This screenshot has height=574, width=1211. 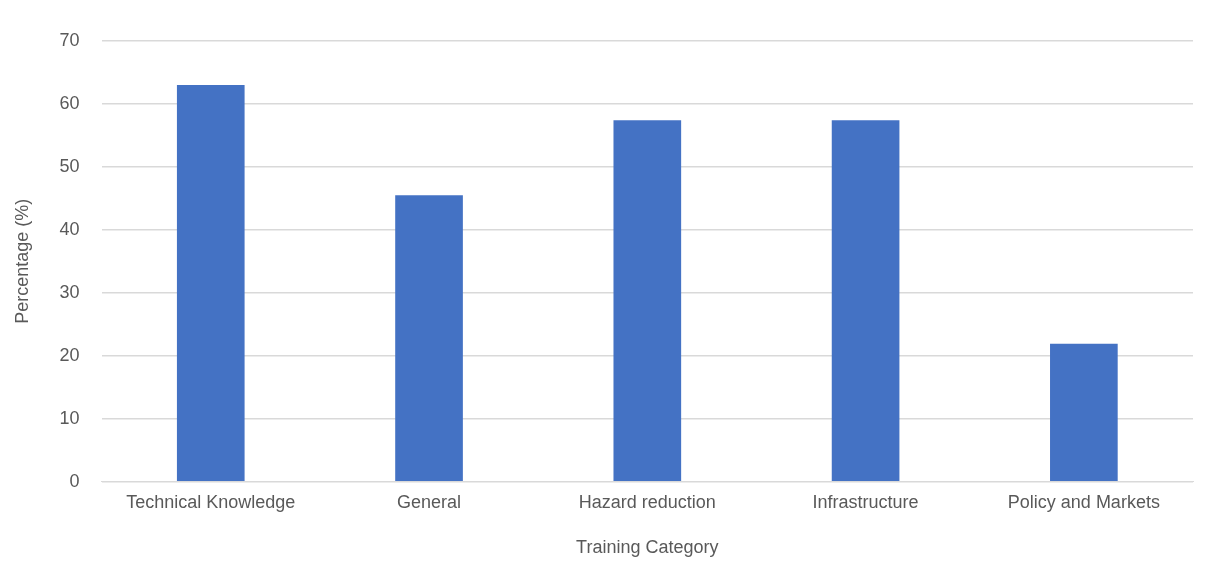 What do you see at coordinates (69, 102) in the screenshot?
I see `y-tick-label: 60` at bounding box center [69, 102].